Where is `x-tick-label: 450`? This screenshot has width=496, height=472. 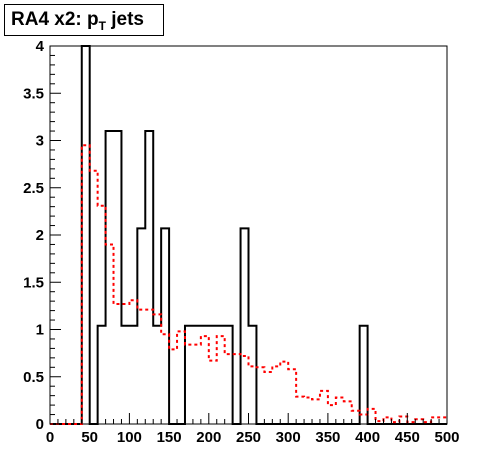 x-tick-label: 450 is located at coordinates (407, 437).